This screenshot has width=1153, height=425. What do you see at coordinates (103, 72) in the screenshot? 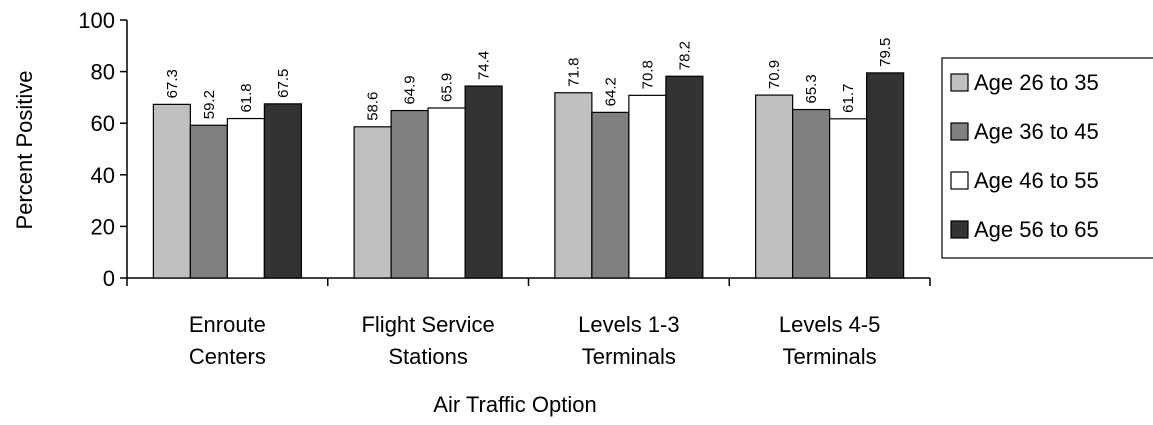
I see `y-tick-label: 80` at bounding box center [103, 72].